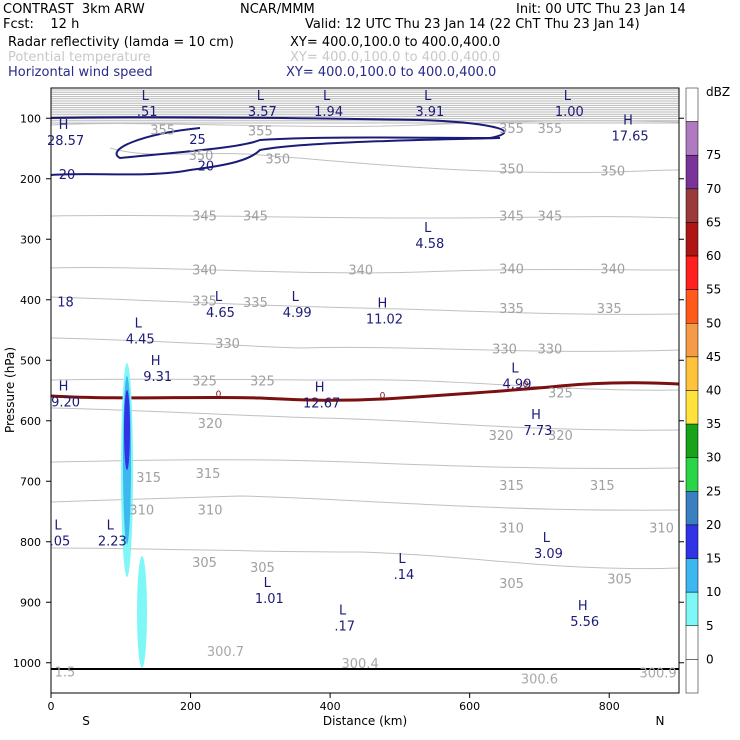 The width and height of the screenshot is (740, 740). I want to click on x-tick-label: 0, so click(51, 706).